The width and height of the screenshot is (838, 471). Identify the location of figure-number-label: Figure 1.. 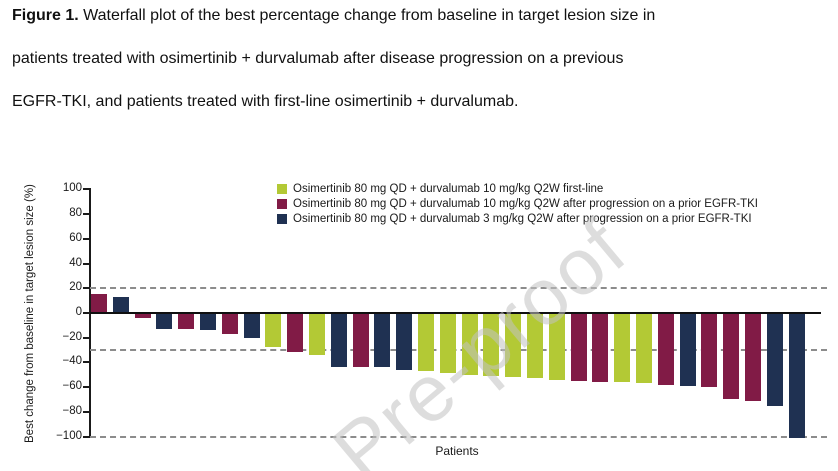
(45, 15).